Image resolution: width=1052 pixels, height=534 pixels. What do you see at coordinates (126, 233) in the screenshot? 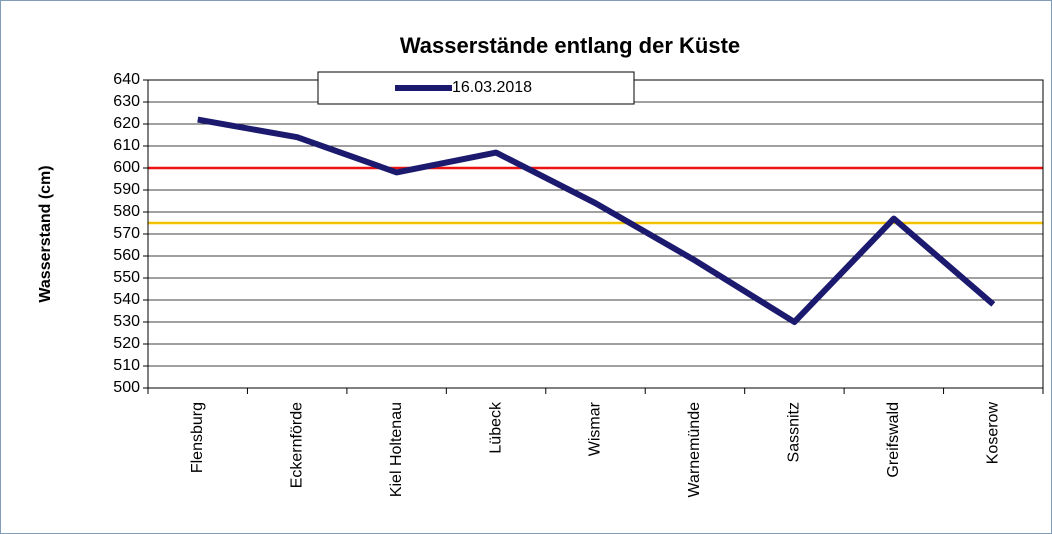
I see `y-tick-label: 570` at bounding box center [126, 233].